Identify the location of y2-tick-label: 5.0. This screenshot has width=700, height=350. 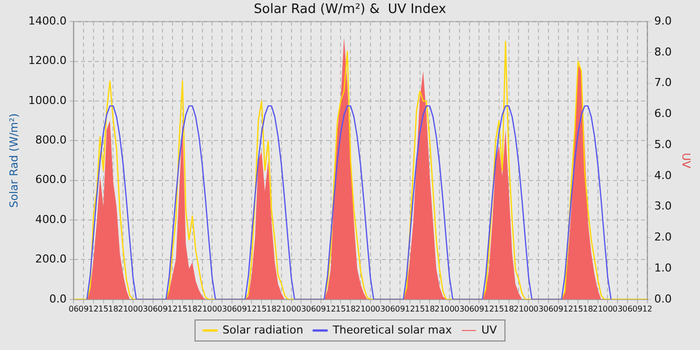
(663, 144).